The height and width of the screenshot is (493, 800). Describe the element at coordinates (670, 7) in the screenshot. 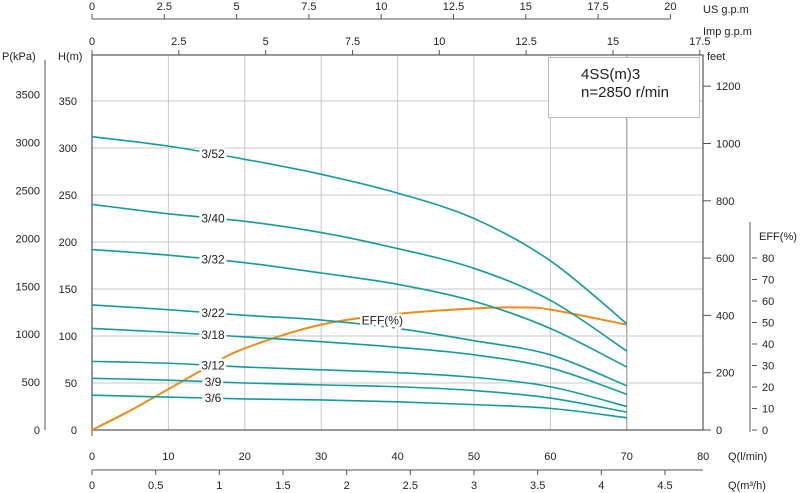

I see `us-gpm-tick-label: 20` at that location.